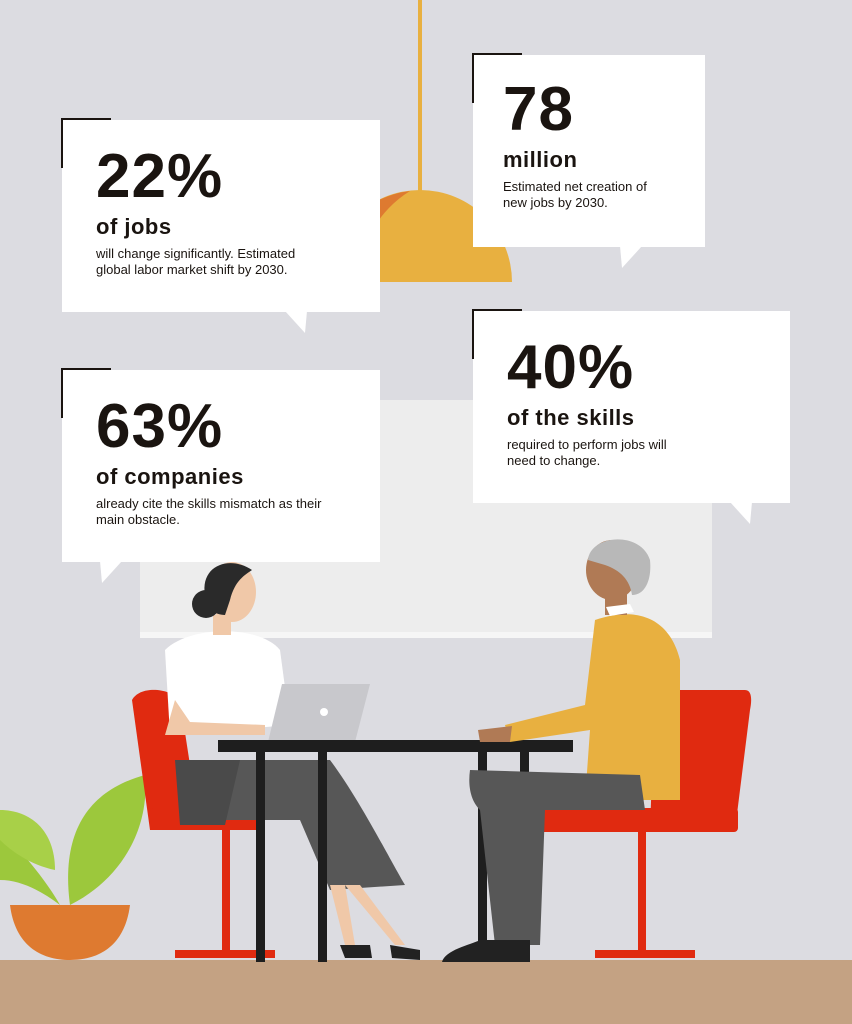  Describe the element at coordinates (73, 867) in the screenshot. I see `potted-plant-icon` at that location.